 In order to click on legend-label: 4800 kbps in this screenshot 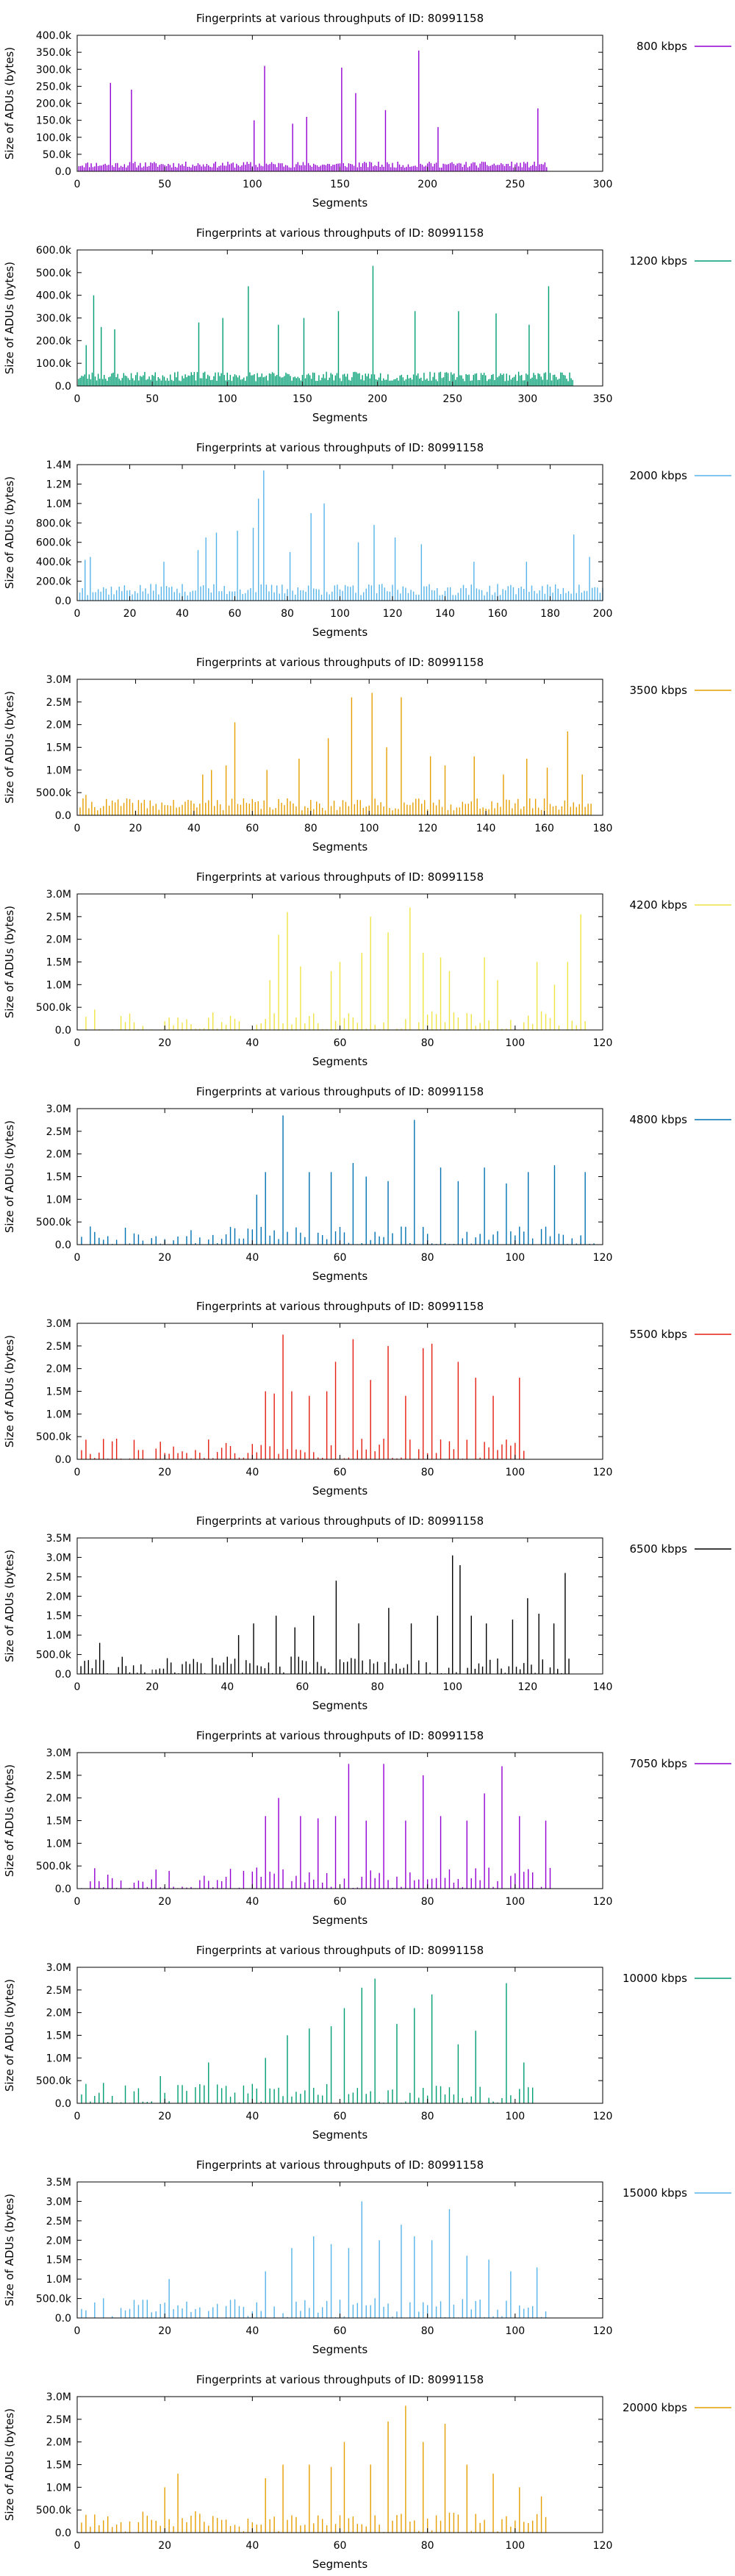, I will do `click(659, 1119)`.